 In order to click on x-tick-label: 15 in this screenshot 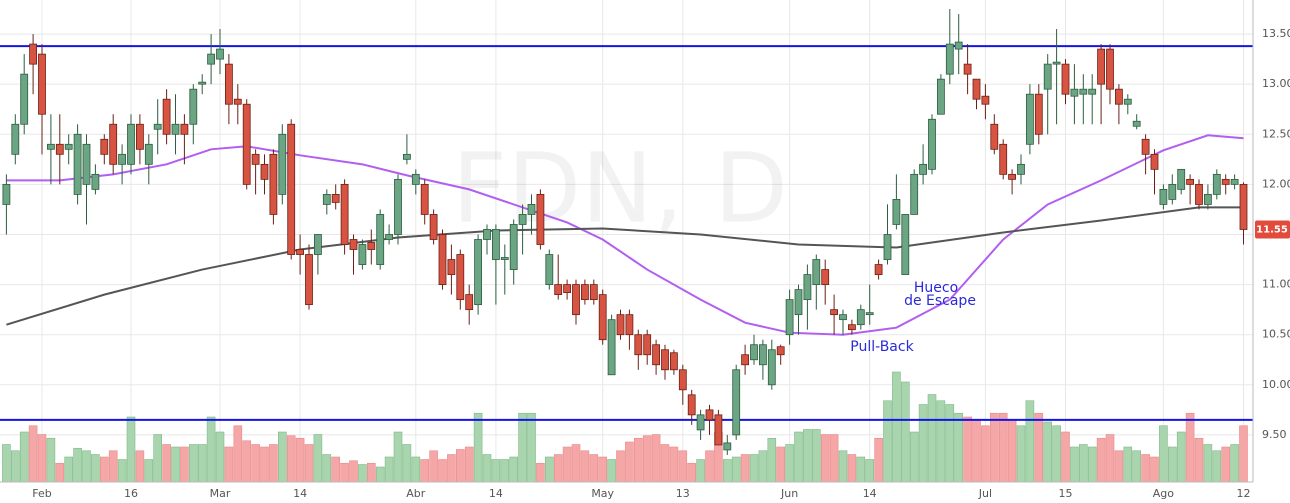, I will do `click(1066, 493)`.